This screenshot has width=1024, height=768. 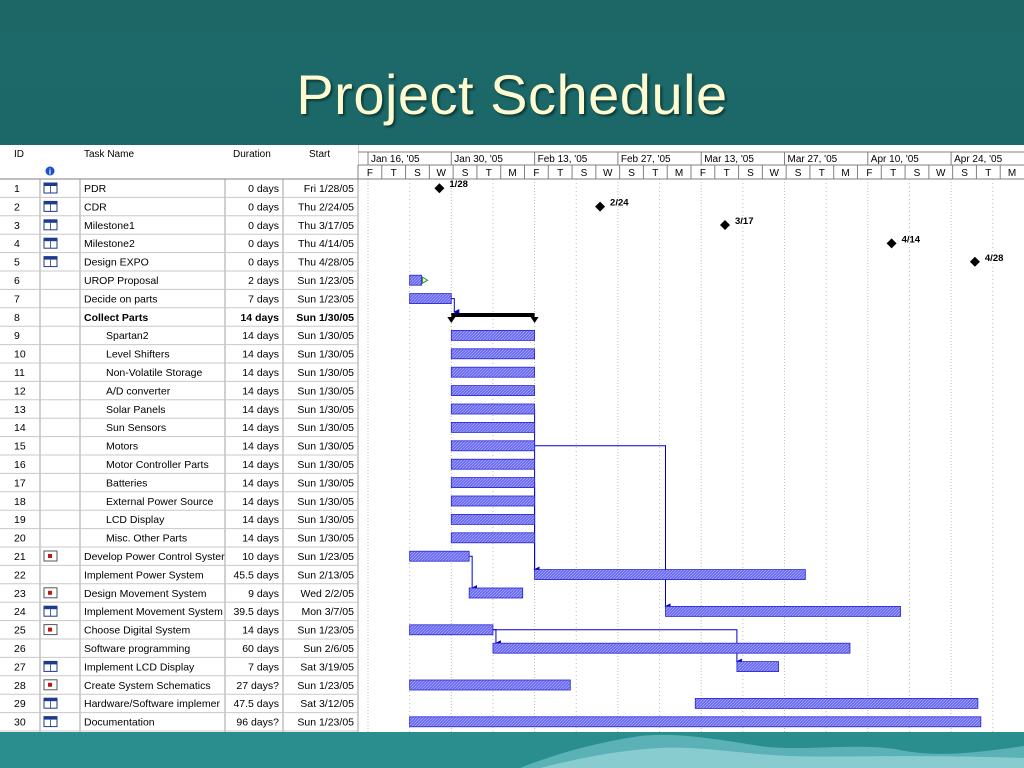 I want to click on task-name: Milestone2, so click(x=109, y=244).